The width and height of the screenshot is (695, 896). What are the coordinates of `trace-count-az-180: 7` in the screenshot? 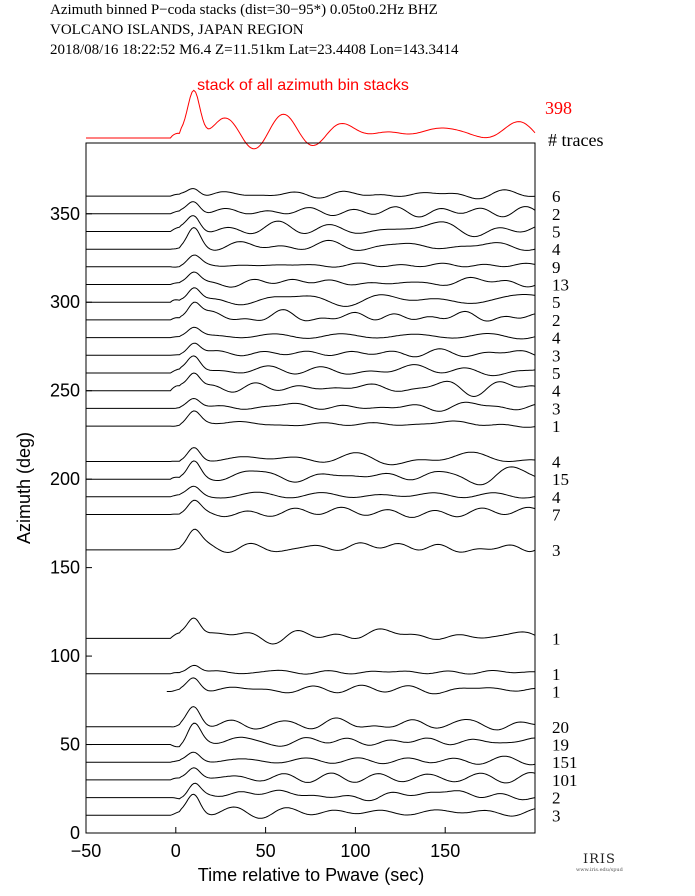 It's located at (556, 515).